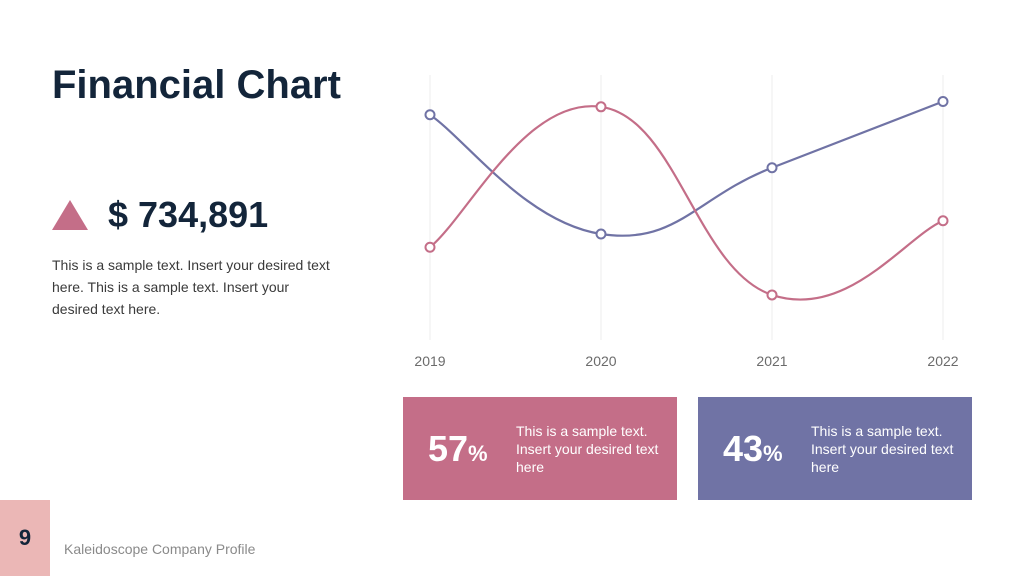  I want to click on stat-value: 43, so click(743, 448).